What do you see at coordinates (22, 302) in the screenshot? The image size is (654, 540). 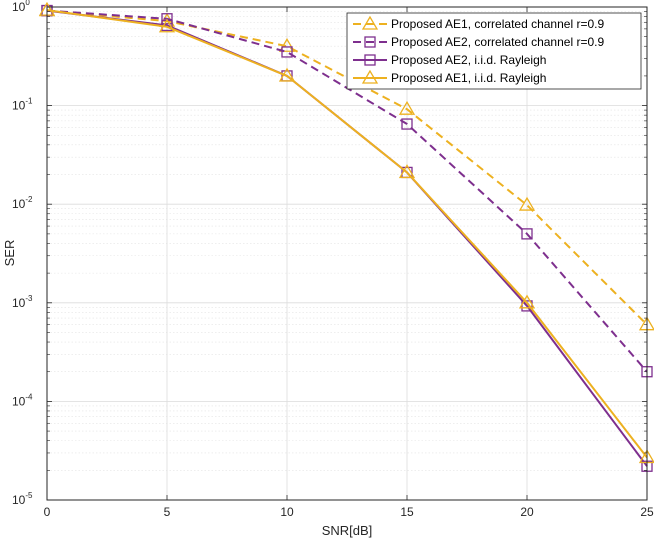 I see `y-tick-label: 10⁻³` at bounding box center [22, 302].